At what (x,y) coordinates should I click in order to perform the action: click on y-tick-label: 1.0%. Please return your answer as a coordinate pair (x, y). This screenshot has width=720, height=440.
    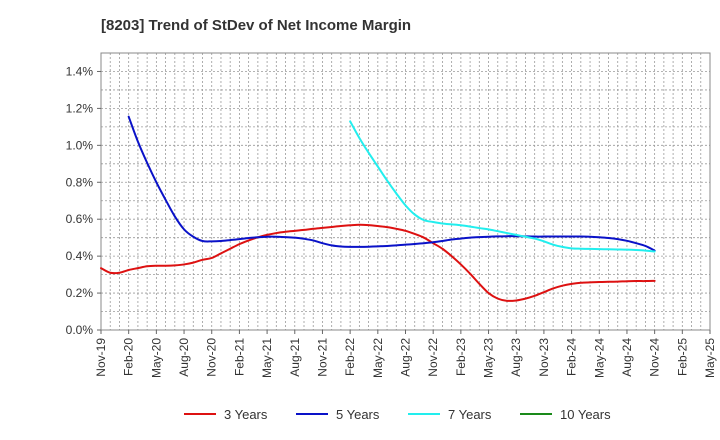
    Looking at the image, I should click on (80, 145).